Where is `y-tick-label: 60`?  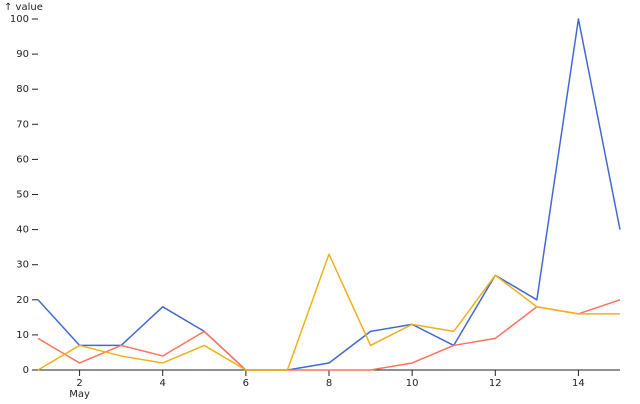
y-tick-label: 60 is located at coordinates (22, 159).